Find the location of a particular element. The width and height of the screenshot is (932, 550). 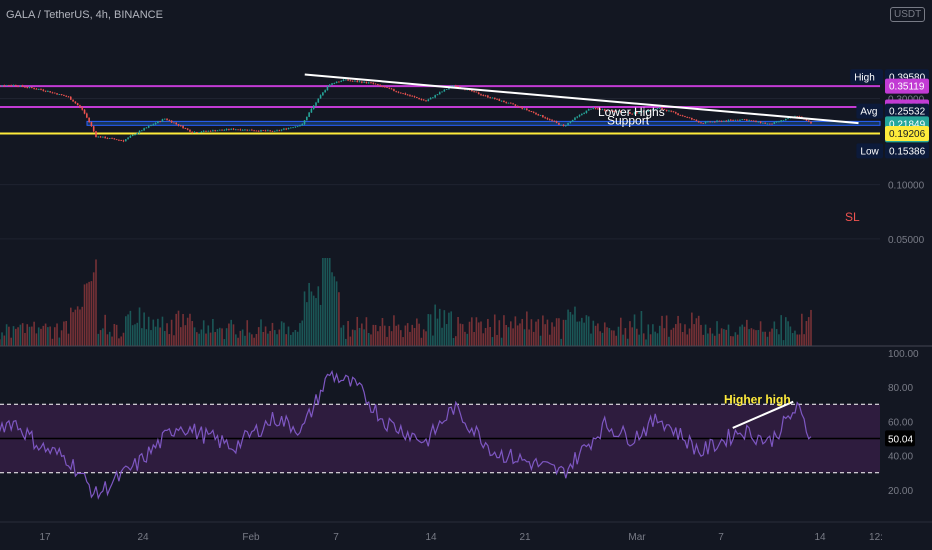

currency-tag: USDT is located at coordinates (908, 14).